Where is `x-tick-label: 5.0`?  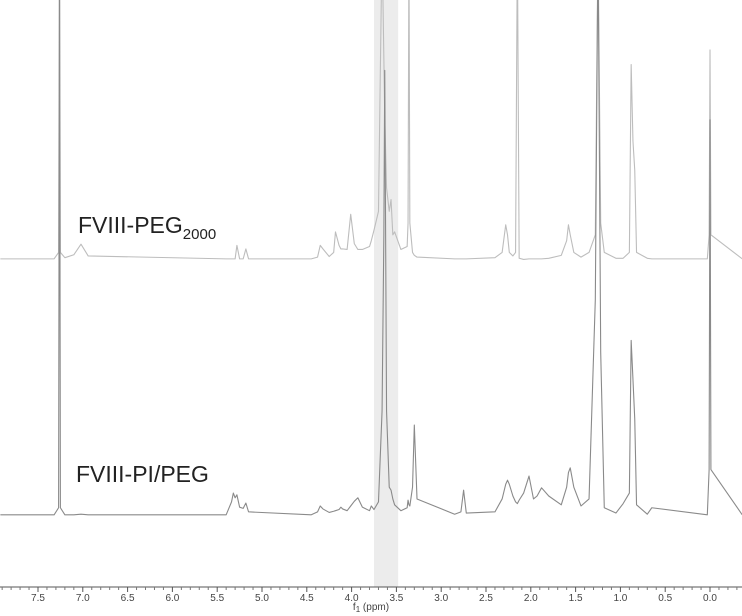
x-tick-label: 5.0 is located at coordinates (262, 598).